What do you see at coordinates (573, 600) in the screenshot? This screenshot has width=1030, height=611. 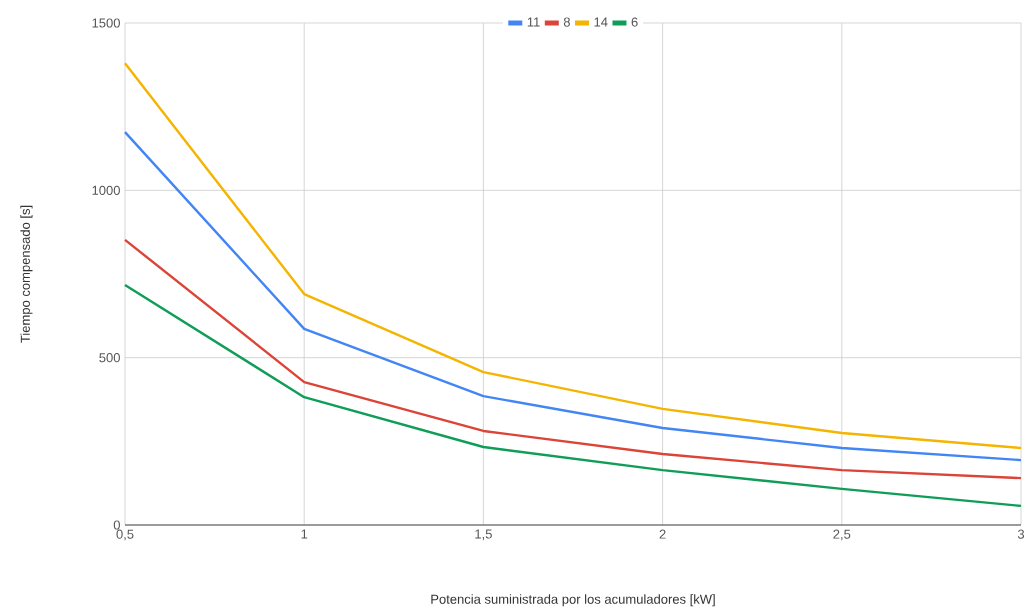 I see `x-axis-title: Potencia suministrada por los acumuladores [kW]` at bounding box center [573, 600].